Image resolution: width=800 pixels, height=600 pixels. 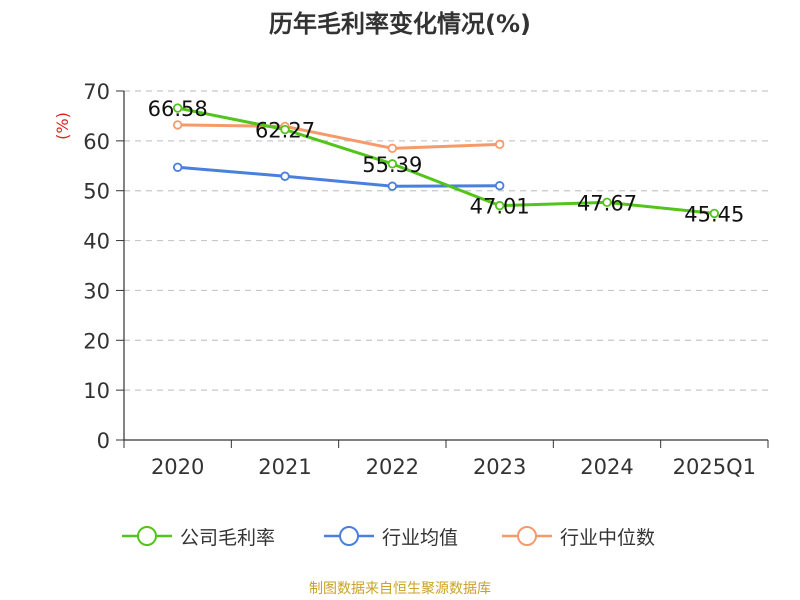 What do you see at coordinates (103, 441) in the screenshot?
I see `y-tick-label: 0` at bounding box center [103, 441].